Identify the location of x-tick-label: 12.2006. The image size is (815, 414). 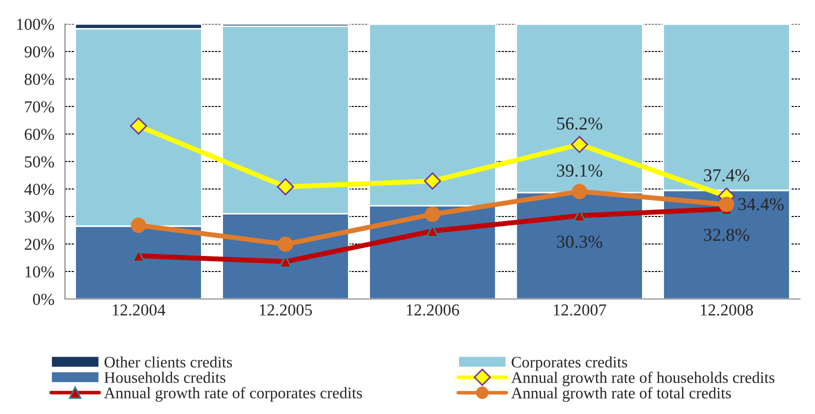
(433, 310).